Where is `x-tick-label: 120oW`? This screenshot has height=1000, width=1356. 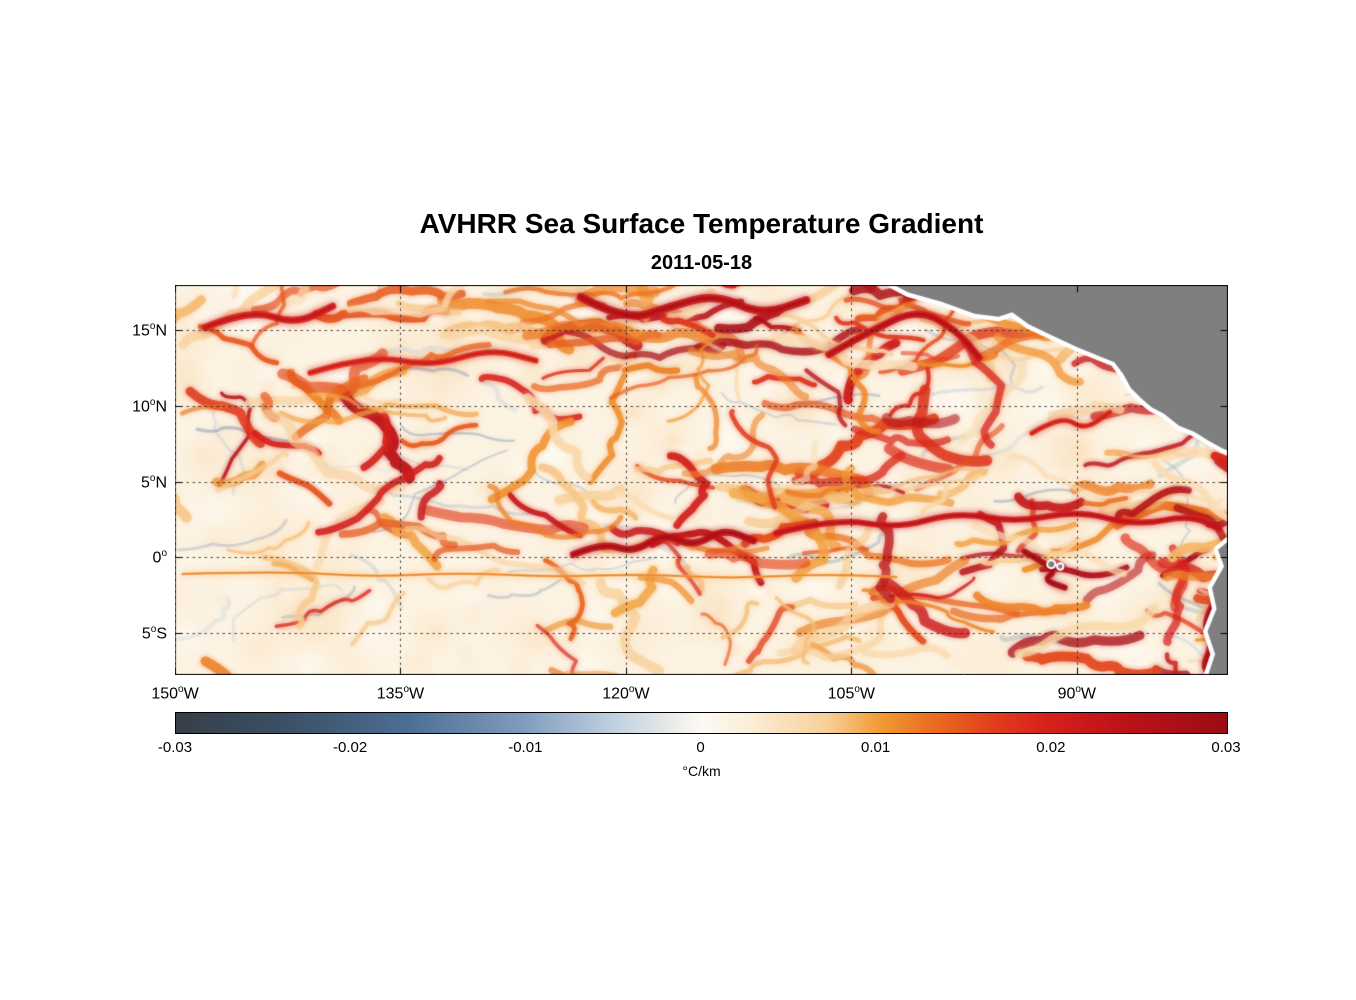
x-tick-label: 120oW is located at coordinates (626, 693).